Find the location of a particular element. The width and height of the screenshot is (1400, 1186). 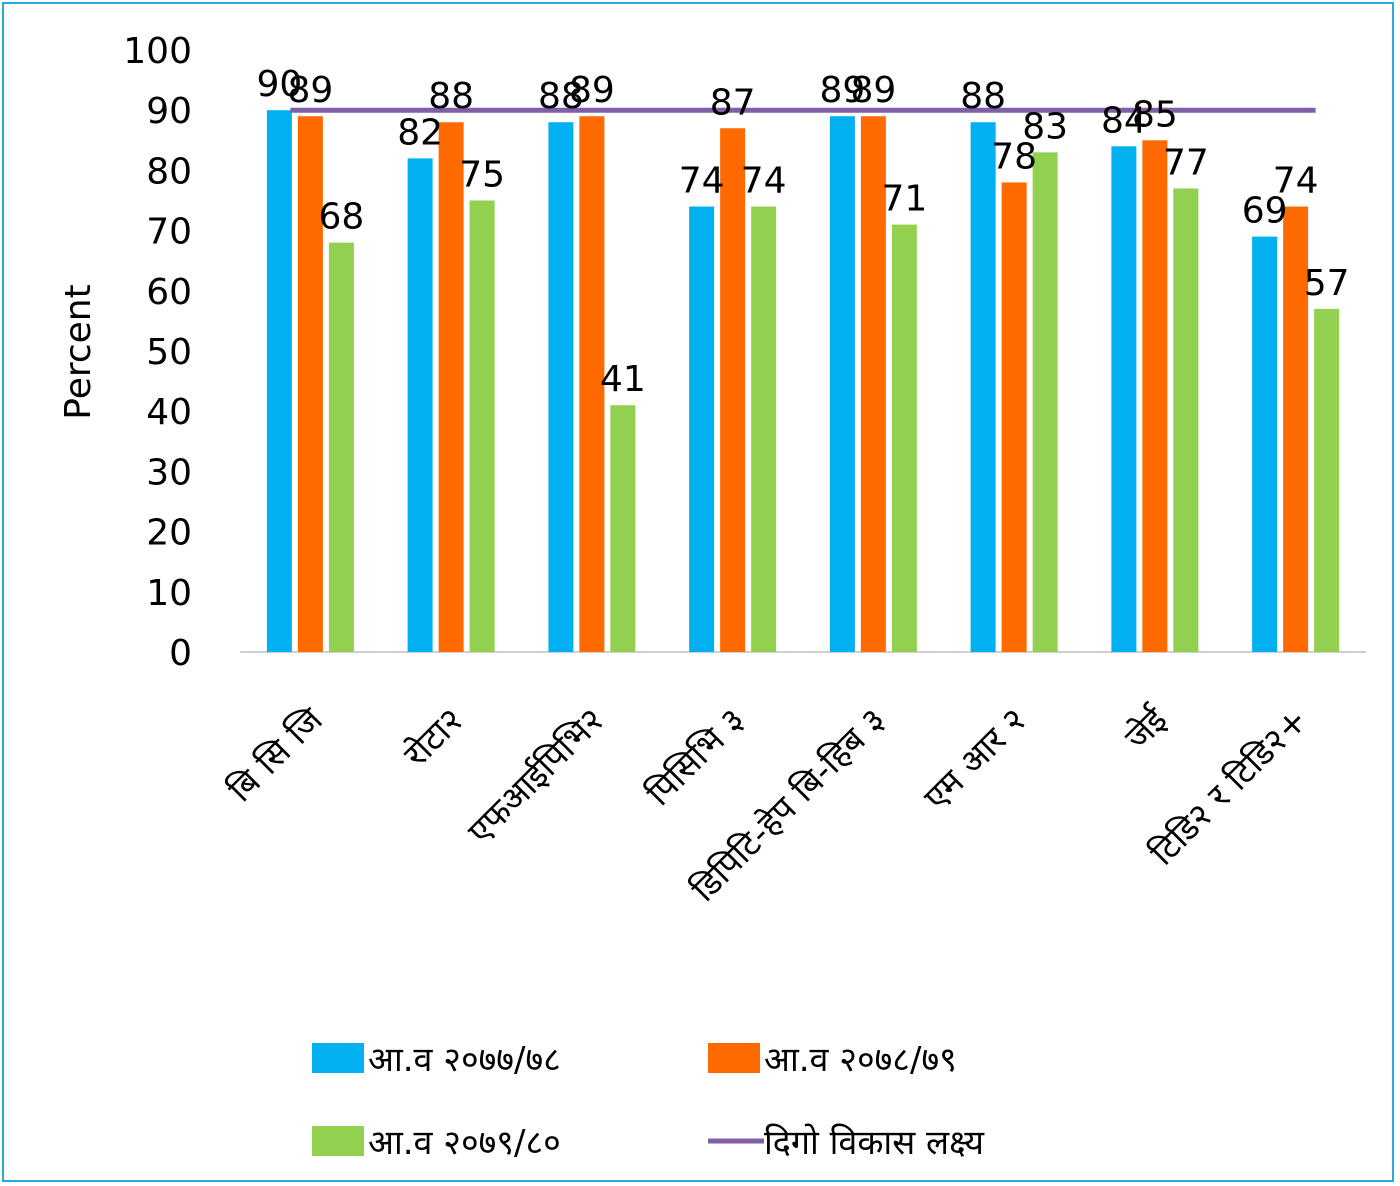

data-label: 87 is located at coordinates (733, 102).